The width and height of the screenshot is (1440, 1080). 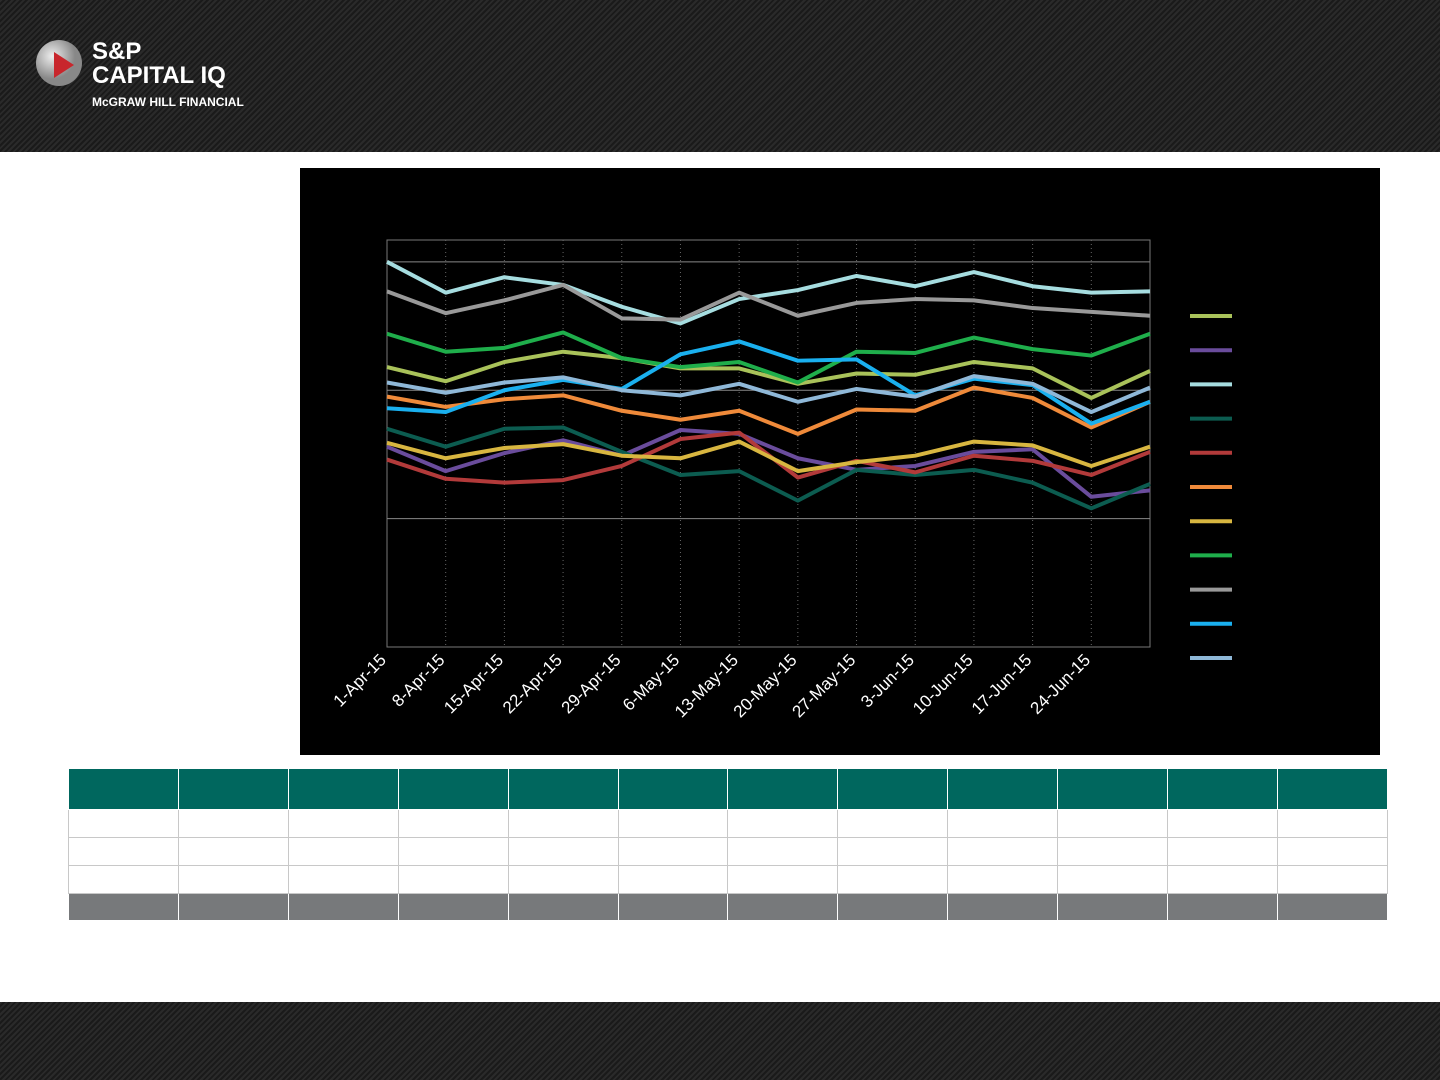 What do you see at coordinates (59, 63) in the screenshot?
I see `logo-icon` at bounding box center [59, 63].